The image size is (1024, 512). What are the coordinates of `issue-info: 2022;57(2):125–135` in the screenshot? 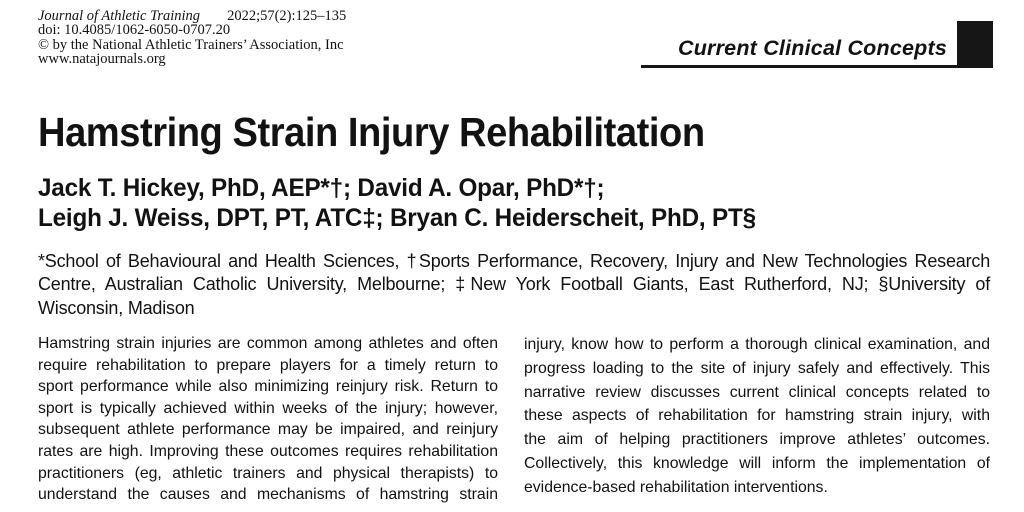 It's located at (287, 16).